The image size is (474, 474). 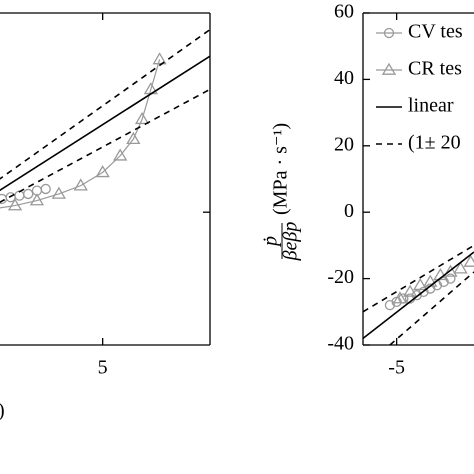 I want to click on legend-label: CR tes, so click(x=435, y=69).